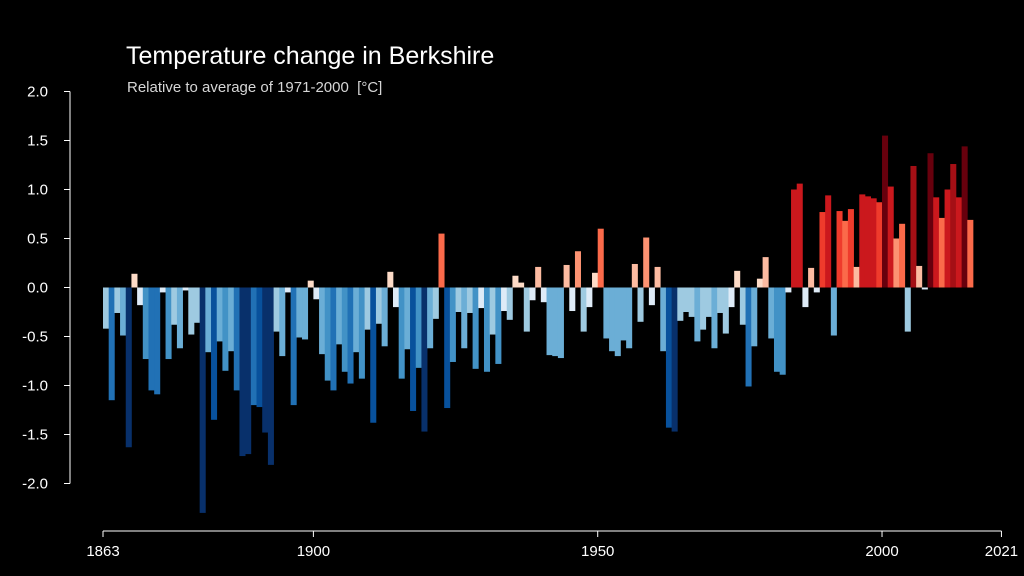 Image resolution: width=1024 pixels, height=576 pixels. What do you see at coordinates (680, 304) in the screenshot?
I see `bar-1964` at bounding box center [680, 304].